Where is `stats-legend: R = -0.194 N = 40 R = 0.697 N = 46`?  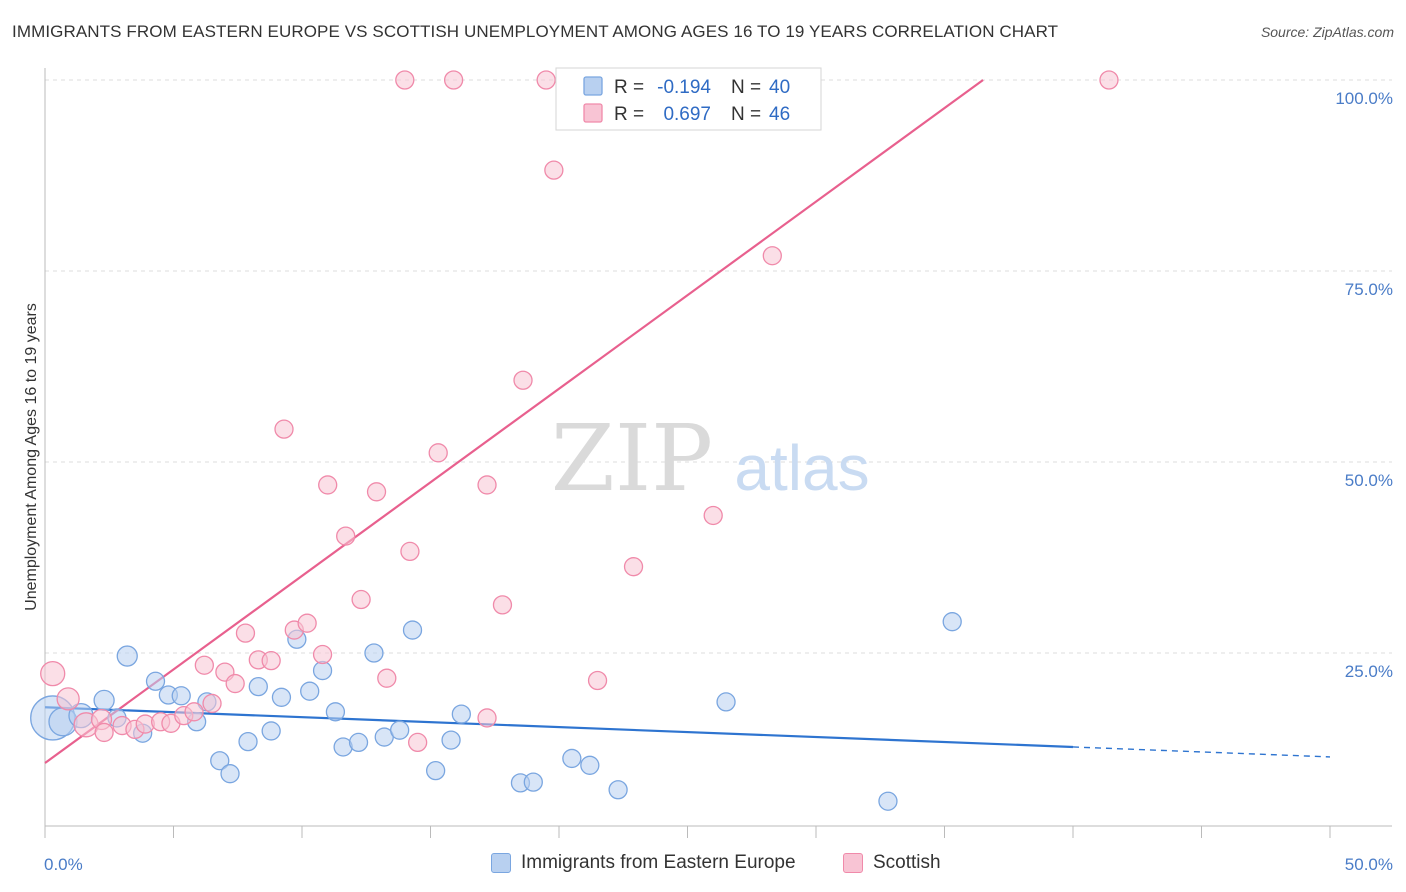 stats-legend: R = -0.194 N = 40 R = 0.697 N = 46 is located at coordinates (688, 99).